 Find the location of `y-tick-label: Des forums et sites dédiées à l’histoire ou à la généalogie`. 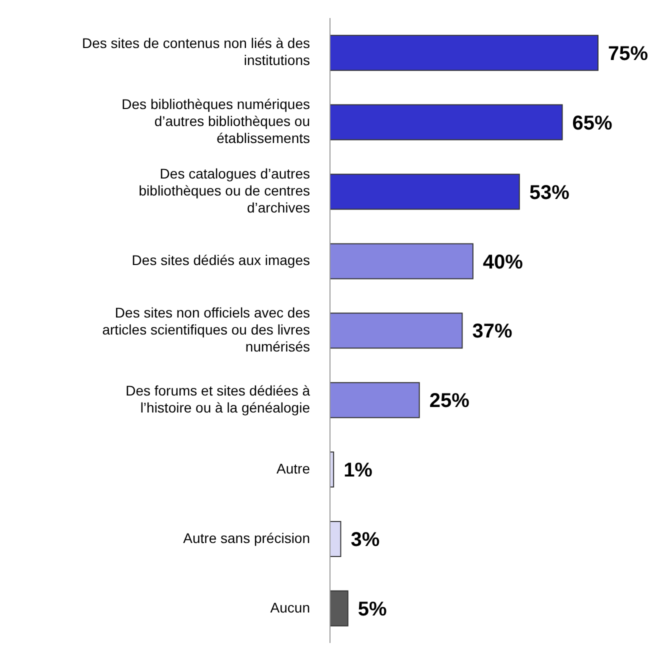

y-tick-label: Des forums et sites dédiées à l’histoire ou à la généalogie is located at coordinates (218, 399).